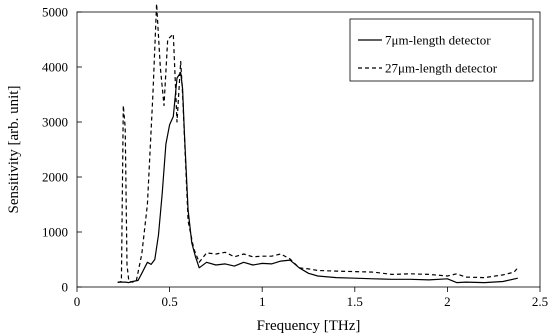 This screenshot has width=549, height=333. I want to click on y-tick-label: 4000, so click(55, 67).